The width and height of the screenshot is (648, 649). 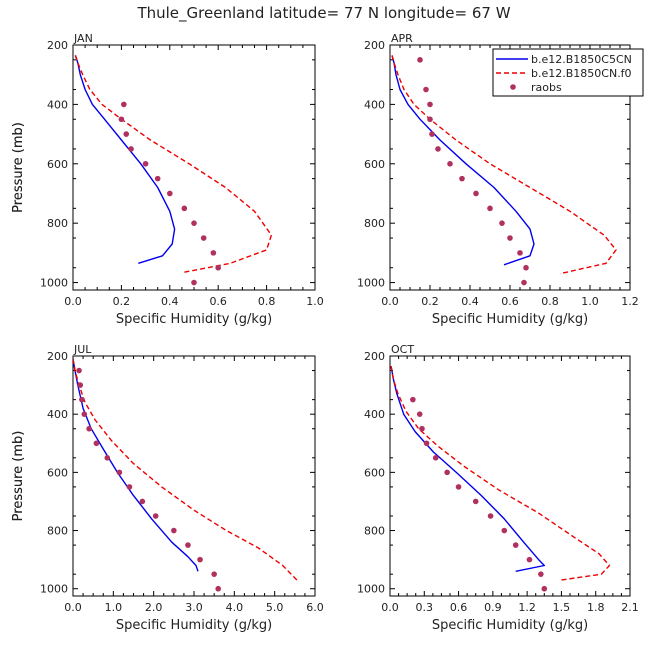 I want to click on x-tick-label: 1.5, so click(x=562, y=607).